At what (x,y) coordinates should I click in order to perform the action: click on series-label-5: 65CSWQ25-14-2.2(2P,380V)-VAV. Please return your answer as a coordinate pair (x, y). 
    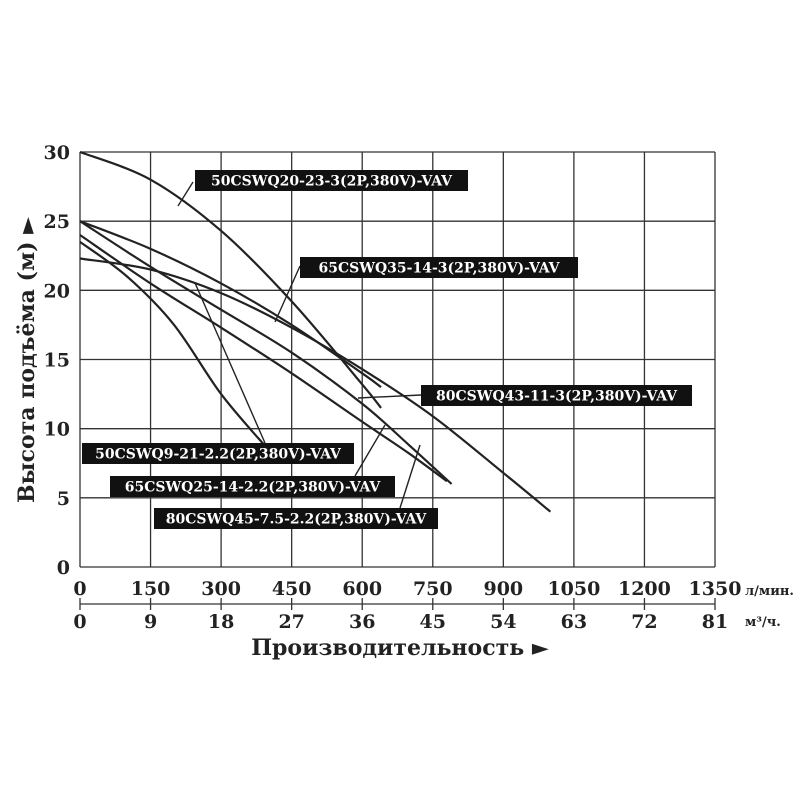
    Looking at the image, I should click on (253, 488).